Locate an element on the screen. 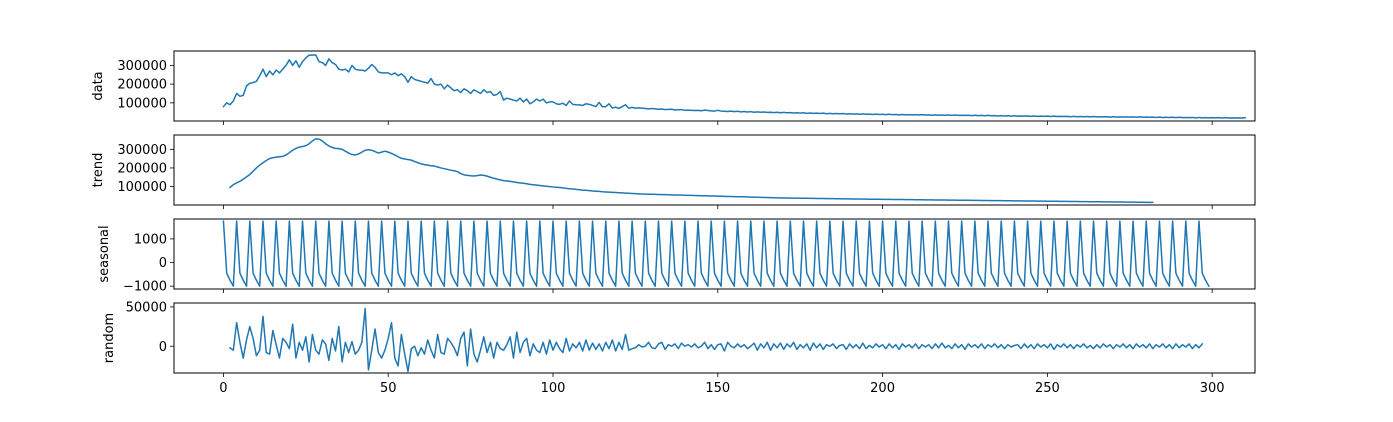  y-axis-label: random is located at coordinates (109, 338).